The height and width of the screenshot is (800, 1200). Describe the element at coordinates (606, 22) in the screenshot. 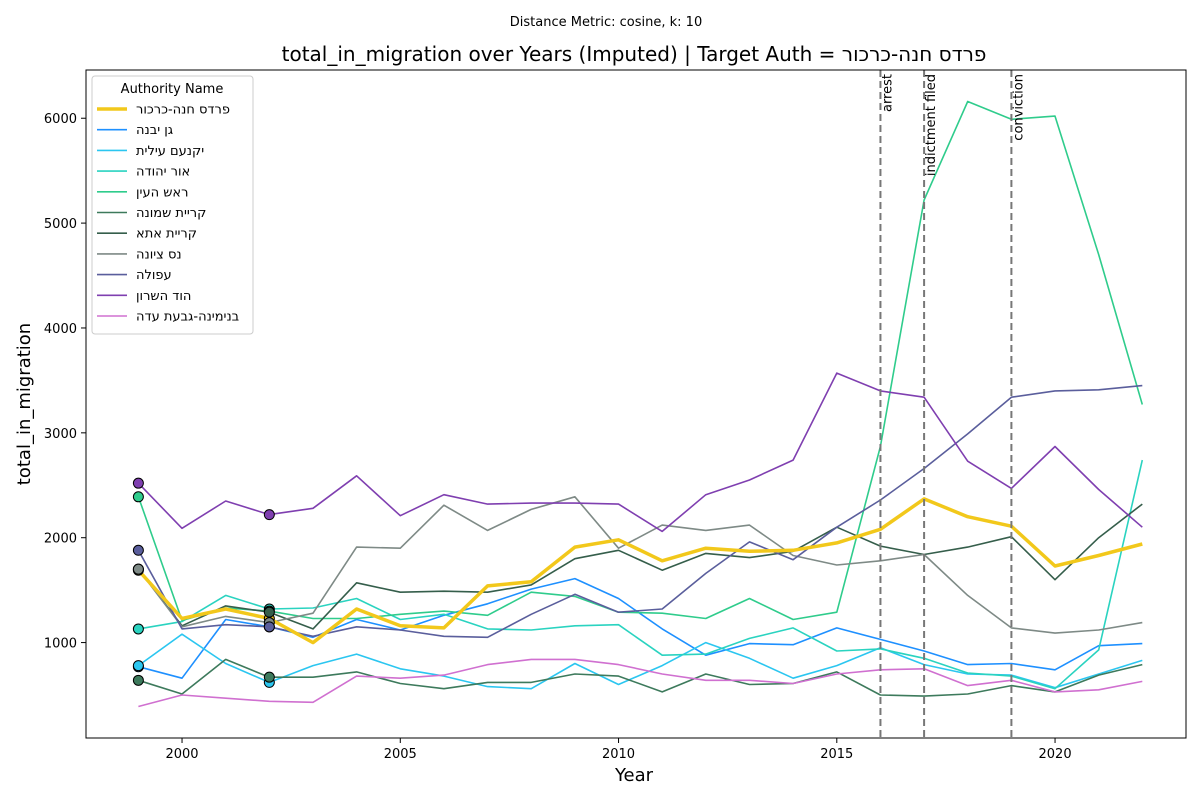

I see `chart-suptitle: Distance Metric: cosine, k: 10` at that location.